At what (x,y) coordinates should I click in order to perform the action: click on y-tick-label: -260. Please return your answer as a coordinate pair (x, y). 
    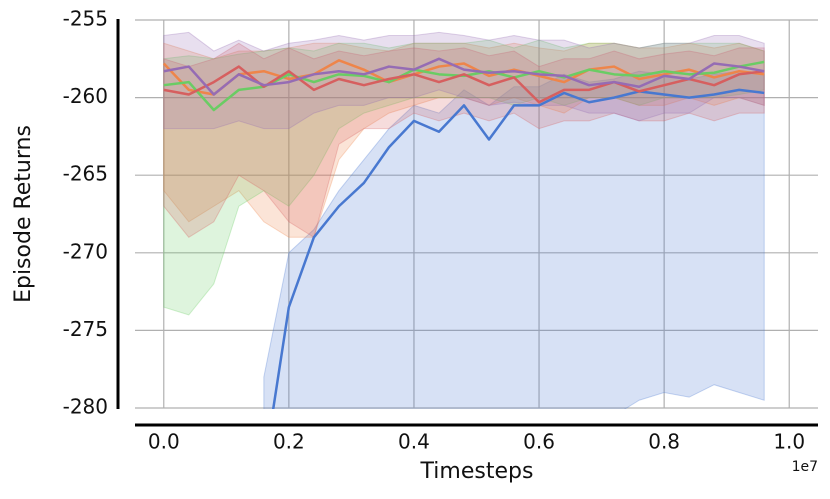
    Looking at the image, I should click on (85, 96).